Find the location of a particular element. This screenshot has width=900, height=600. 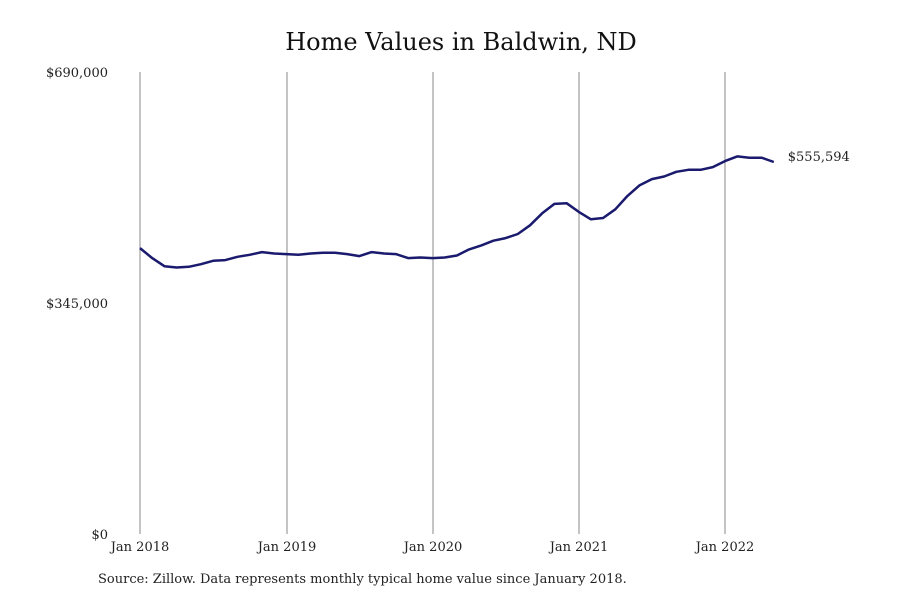

x-tick-label: Jan 2022 is located at coordinates (724, 547).